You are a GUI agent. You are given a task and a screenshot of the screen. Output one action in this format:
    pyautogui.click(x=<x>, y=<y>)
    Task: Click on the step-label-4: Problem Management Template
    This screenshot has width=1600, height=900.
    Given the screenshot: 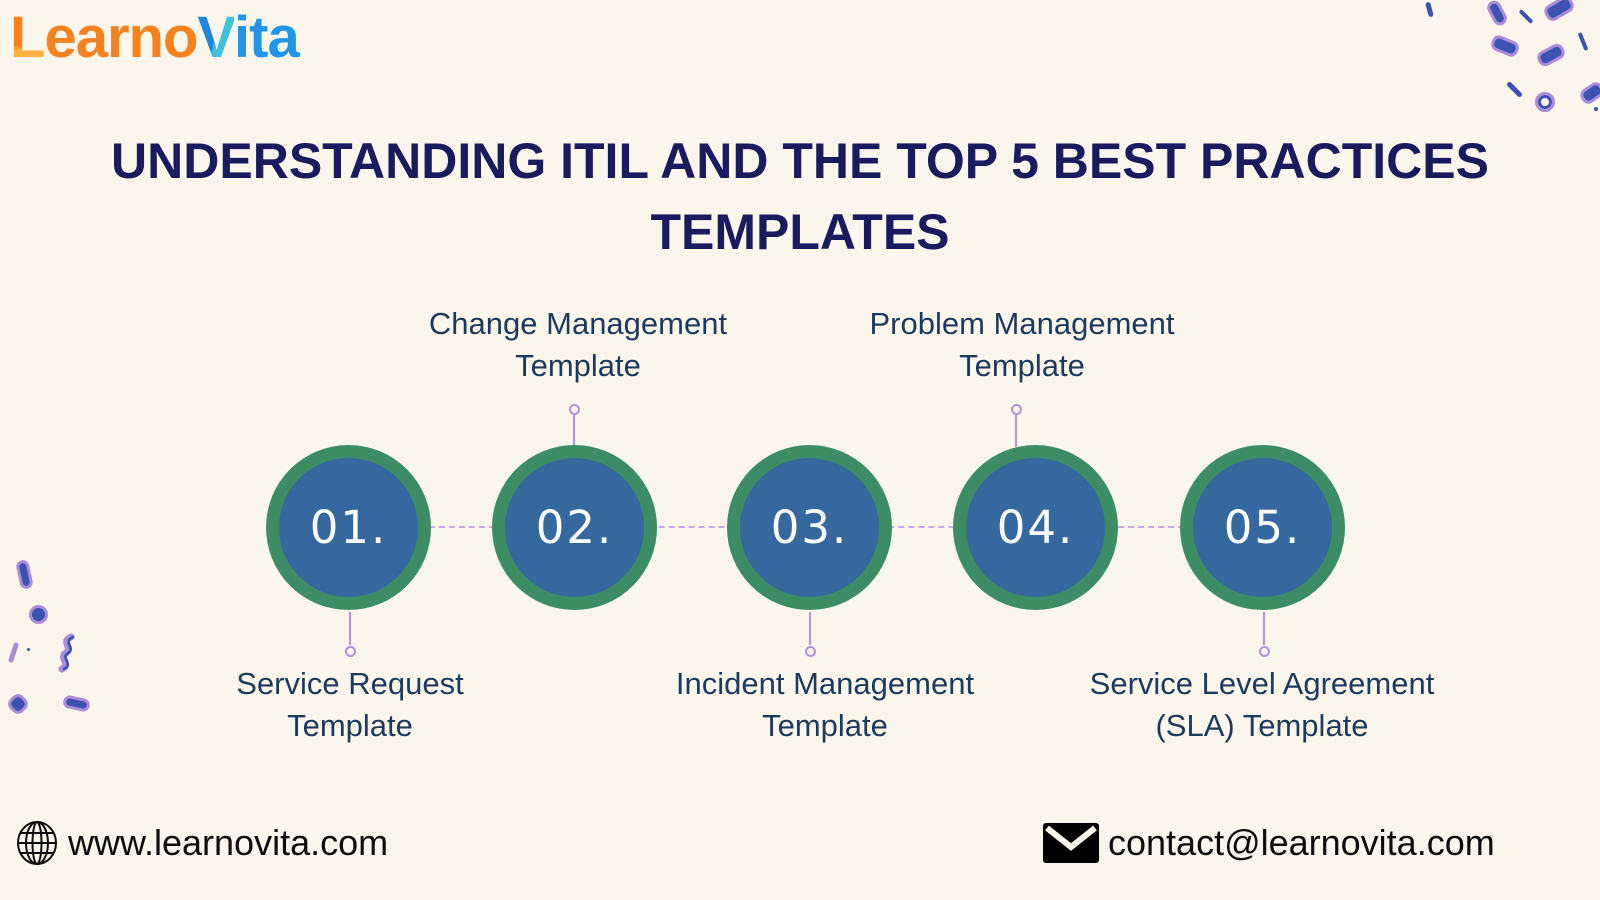 What is the action you would take?
    pyautogui.click(x=1022, y=344)
    